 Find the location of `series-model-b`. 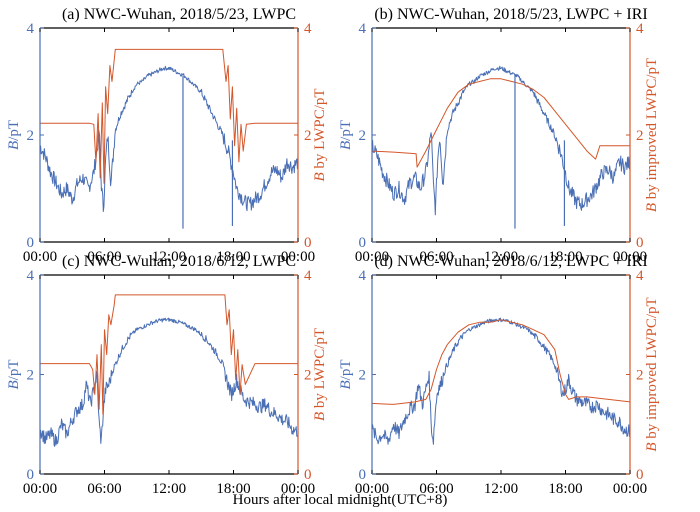

series-model-b is located at coordinates (500, 123).